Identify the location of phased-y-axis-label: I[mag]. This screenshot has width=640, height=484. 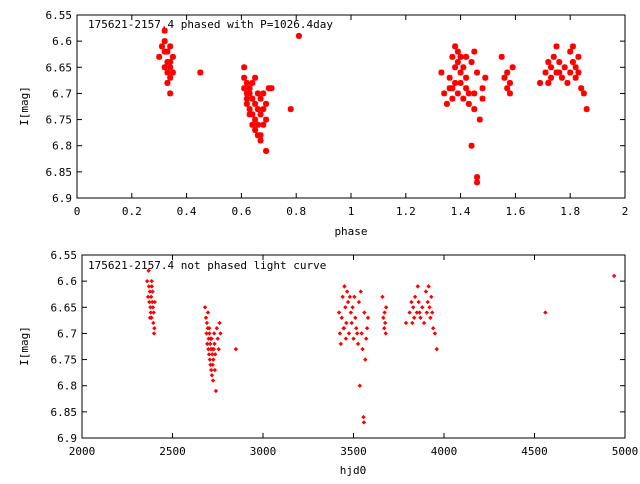
(24, 106).